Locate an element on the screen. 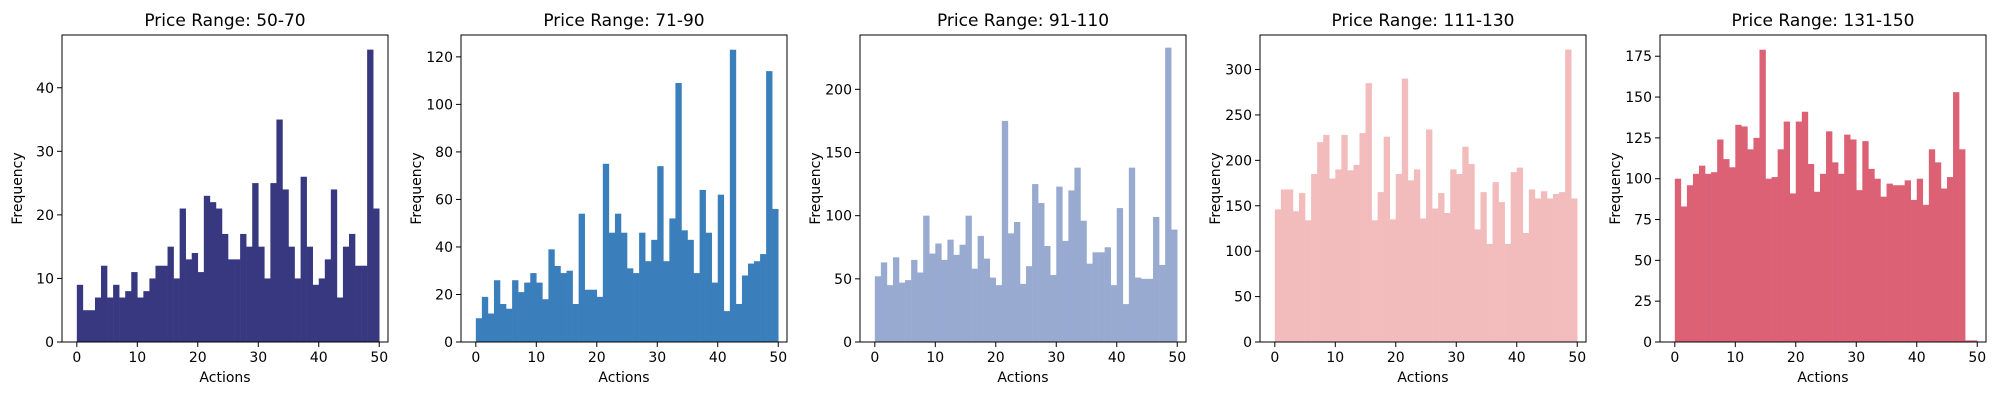 This screenshot has width=2000, height=400. x-tick-label: 0 is located at coordinates (475, 358).